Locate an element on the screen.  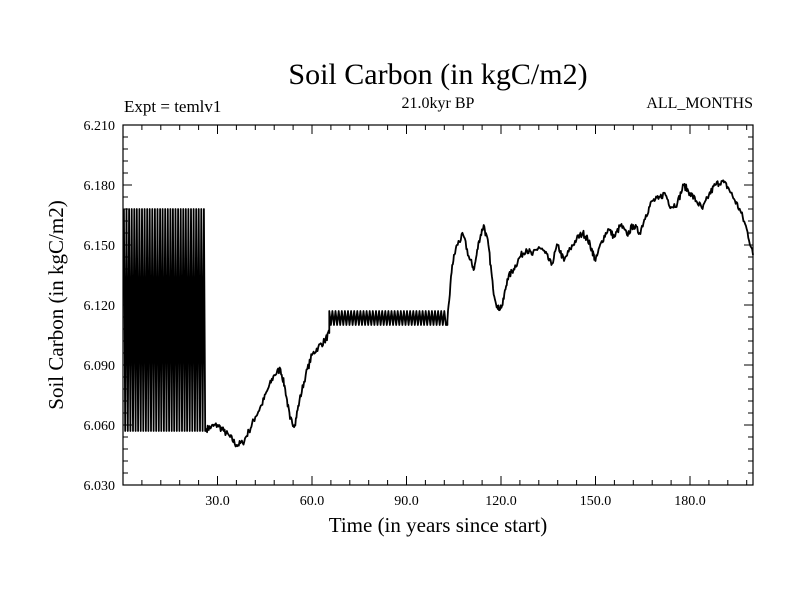
x-tick-label: 60.0 is located at coordinates (312, 501).